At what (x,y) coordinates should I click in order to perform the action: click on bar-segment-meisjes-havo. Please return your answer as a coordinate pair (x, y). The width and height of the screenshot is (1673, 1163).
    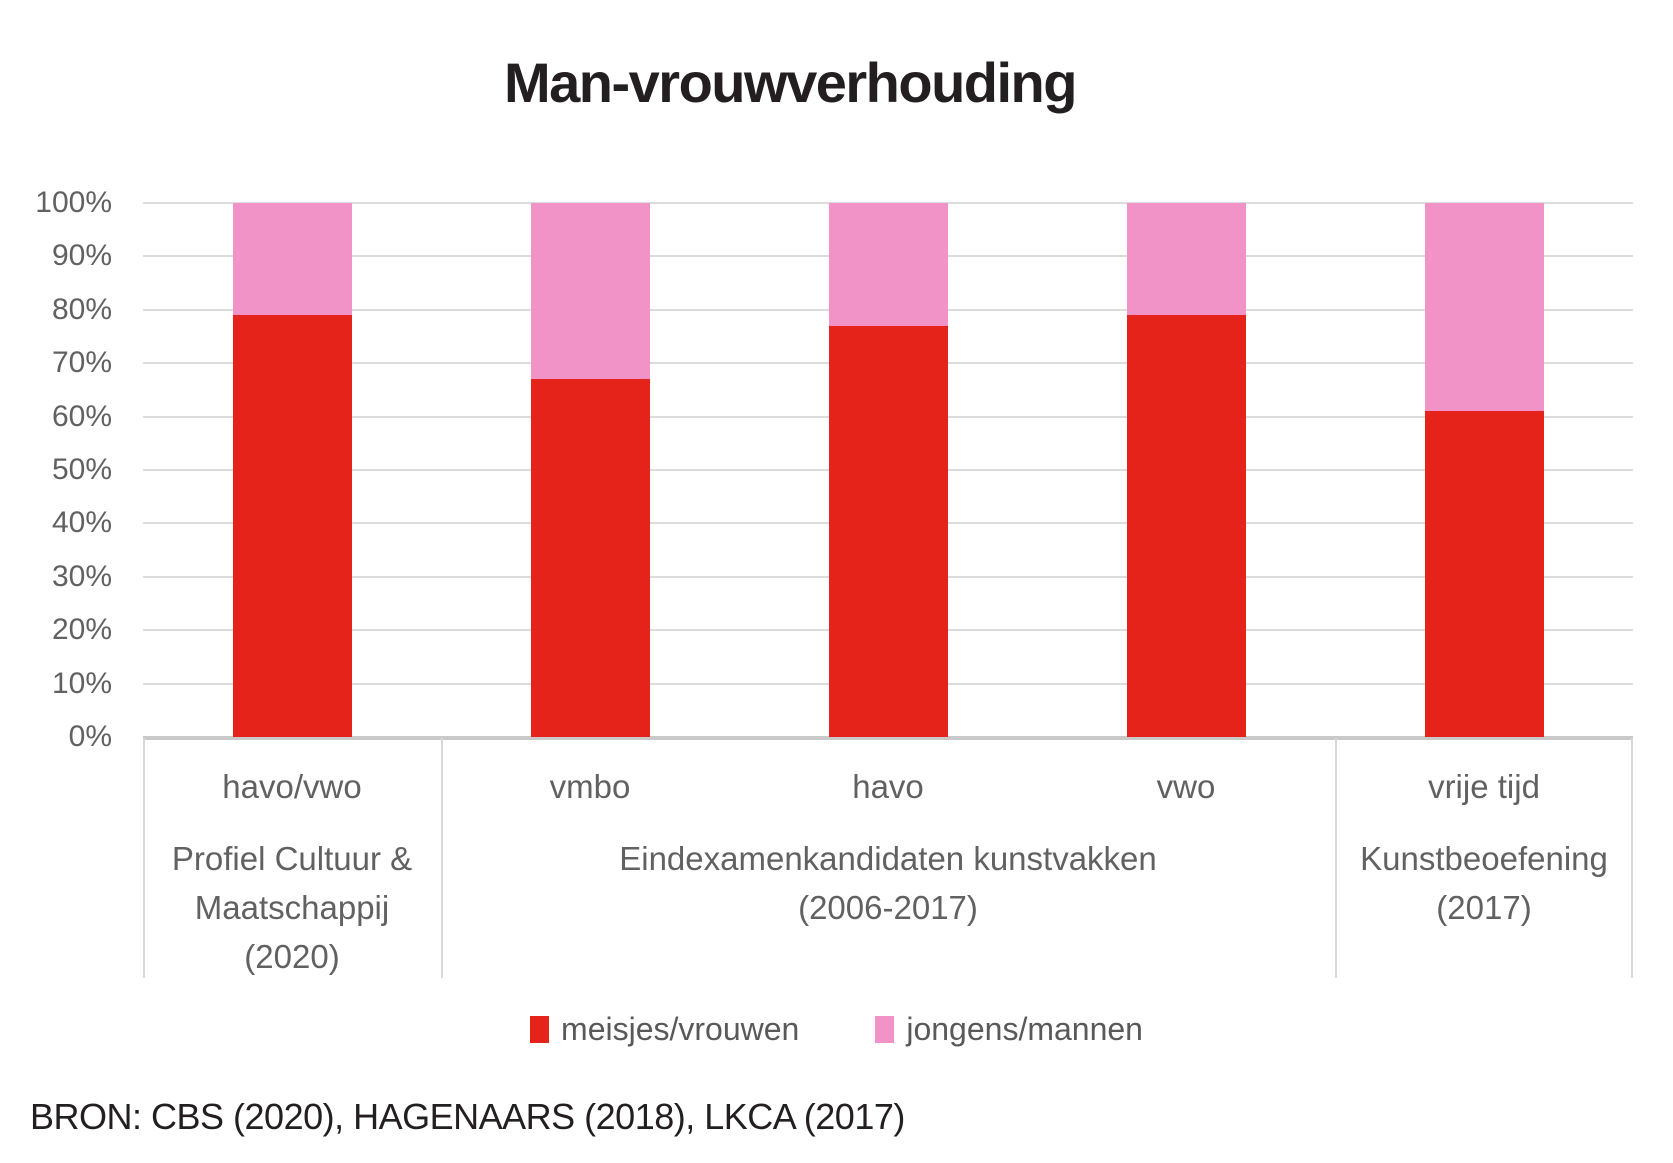
    Looking at the image, I should click on (888, 531).